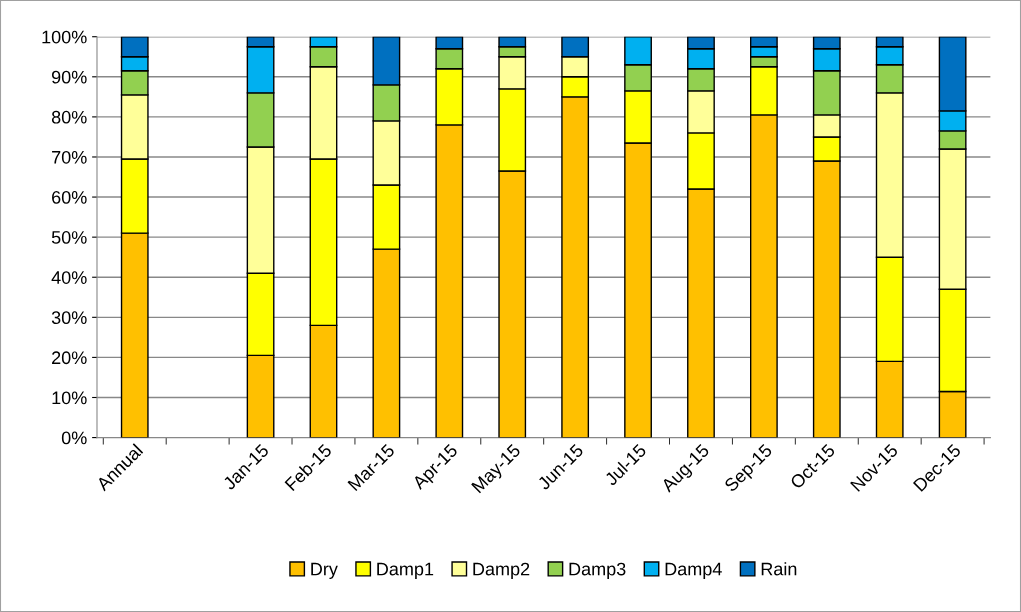  I want to click on y-tick-label: 20%, so click(69, 358).